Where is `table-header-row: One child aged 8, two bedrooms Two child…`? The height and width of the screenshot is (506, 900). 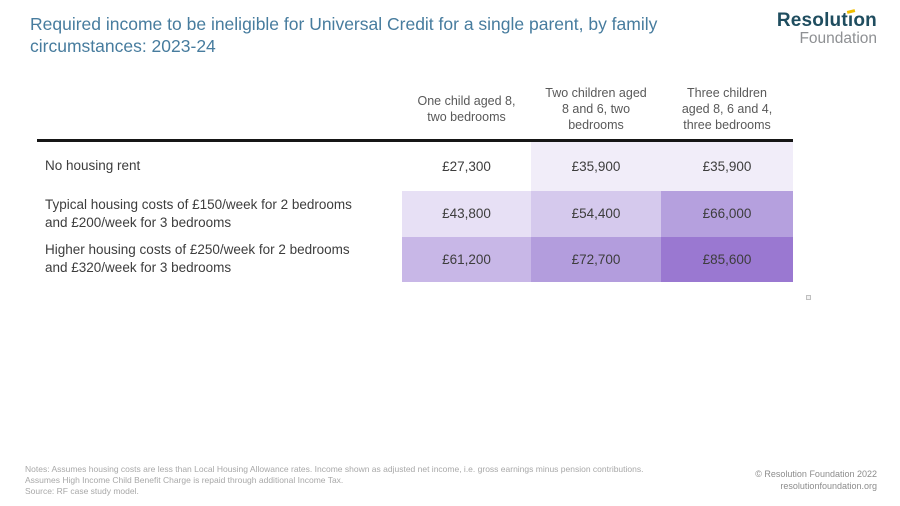
table-header-row: One child aged 8, two bedrooms Two child… is located at coordinates (415, 108).